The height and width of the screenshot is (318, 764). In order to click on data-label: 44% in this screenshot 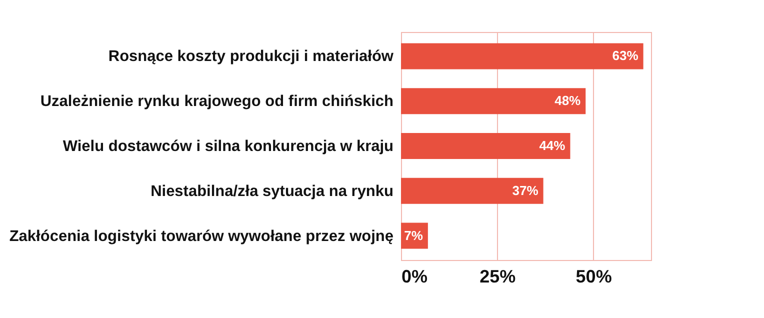, I will do `click(552, 145)`.